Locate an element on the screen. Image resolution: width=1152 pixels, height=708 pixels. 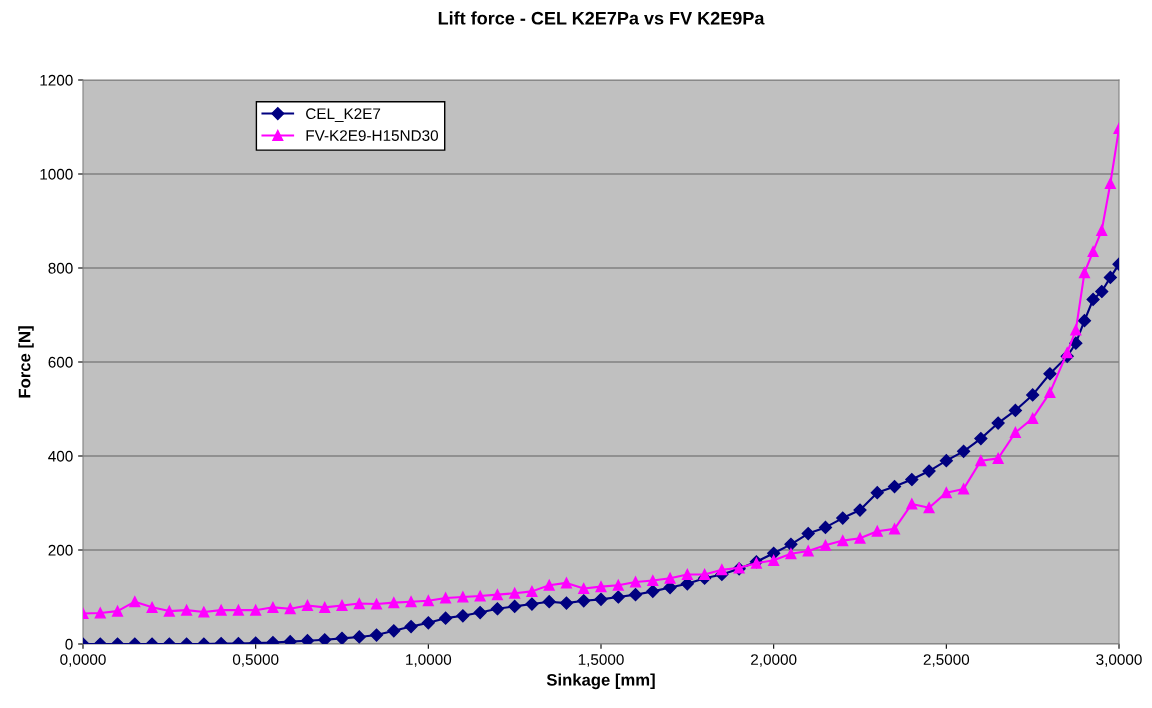
y-tick-label: 1000 is located at coordinates (56, 174).